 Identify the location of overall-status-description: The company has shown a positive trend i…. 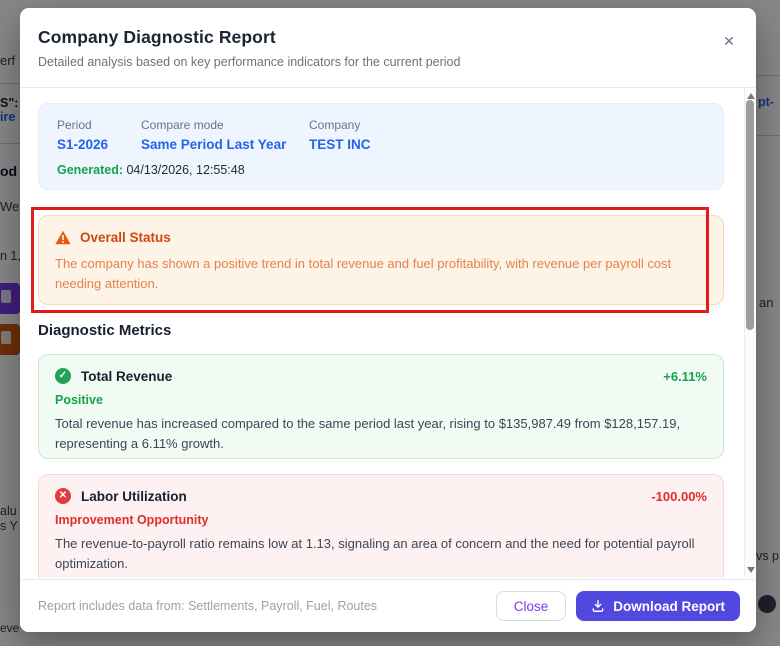
(363, 274).